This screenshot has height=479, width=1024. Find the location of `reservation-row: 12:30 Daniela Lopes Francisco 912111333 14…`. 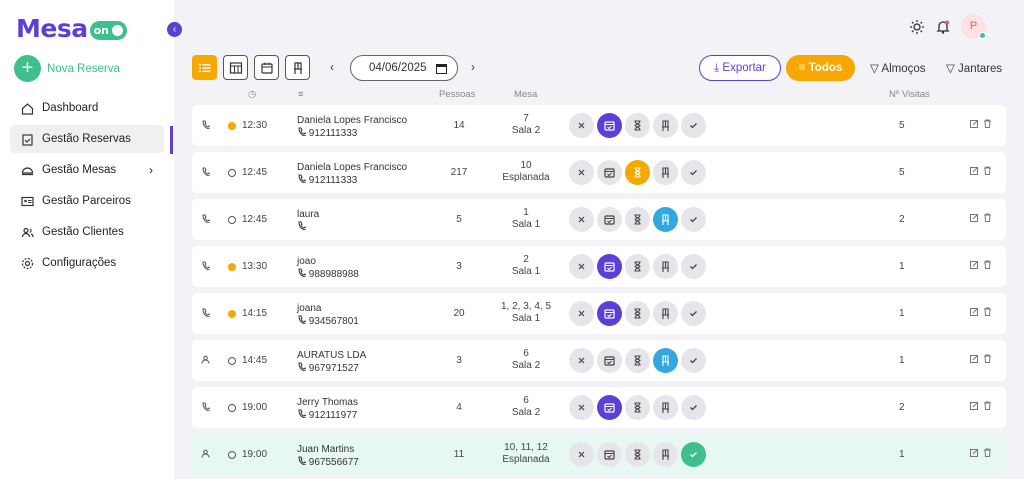

reservation-row: 12:30 Daniela Lopes Francisco 912111333 14… is located at coordinates (599, 125).